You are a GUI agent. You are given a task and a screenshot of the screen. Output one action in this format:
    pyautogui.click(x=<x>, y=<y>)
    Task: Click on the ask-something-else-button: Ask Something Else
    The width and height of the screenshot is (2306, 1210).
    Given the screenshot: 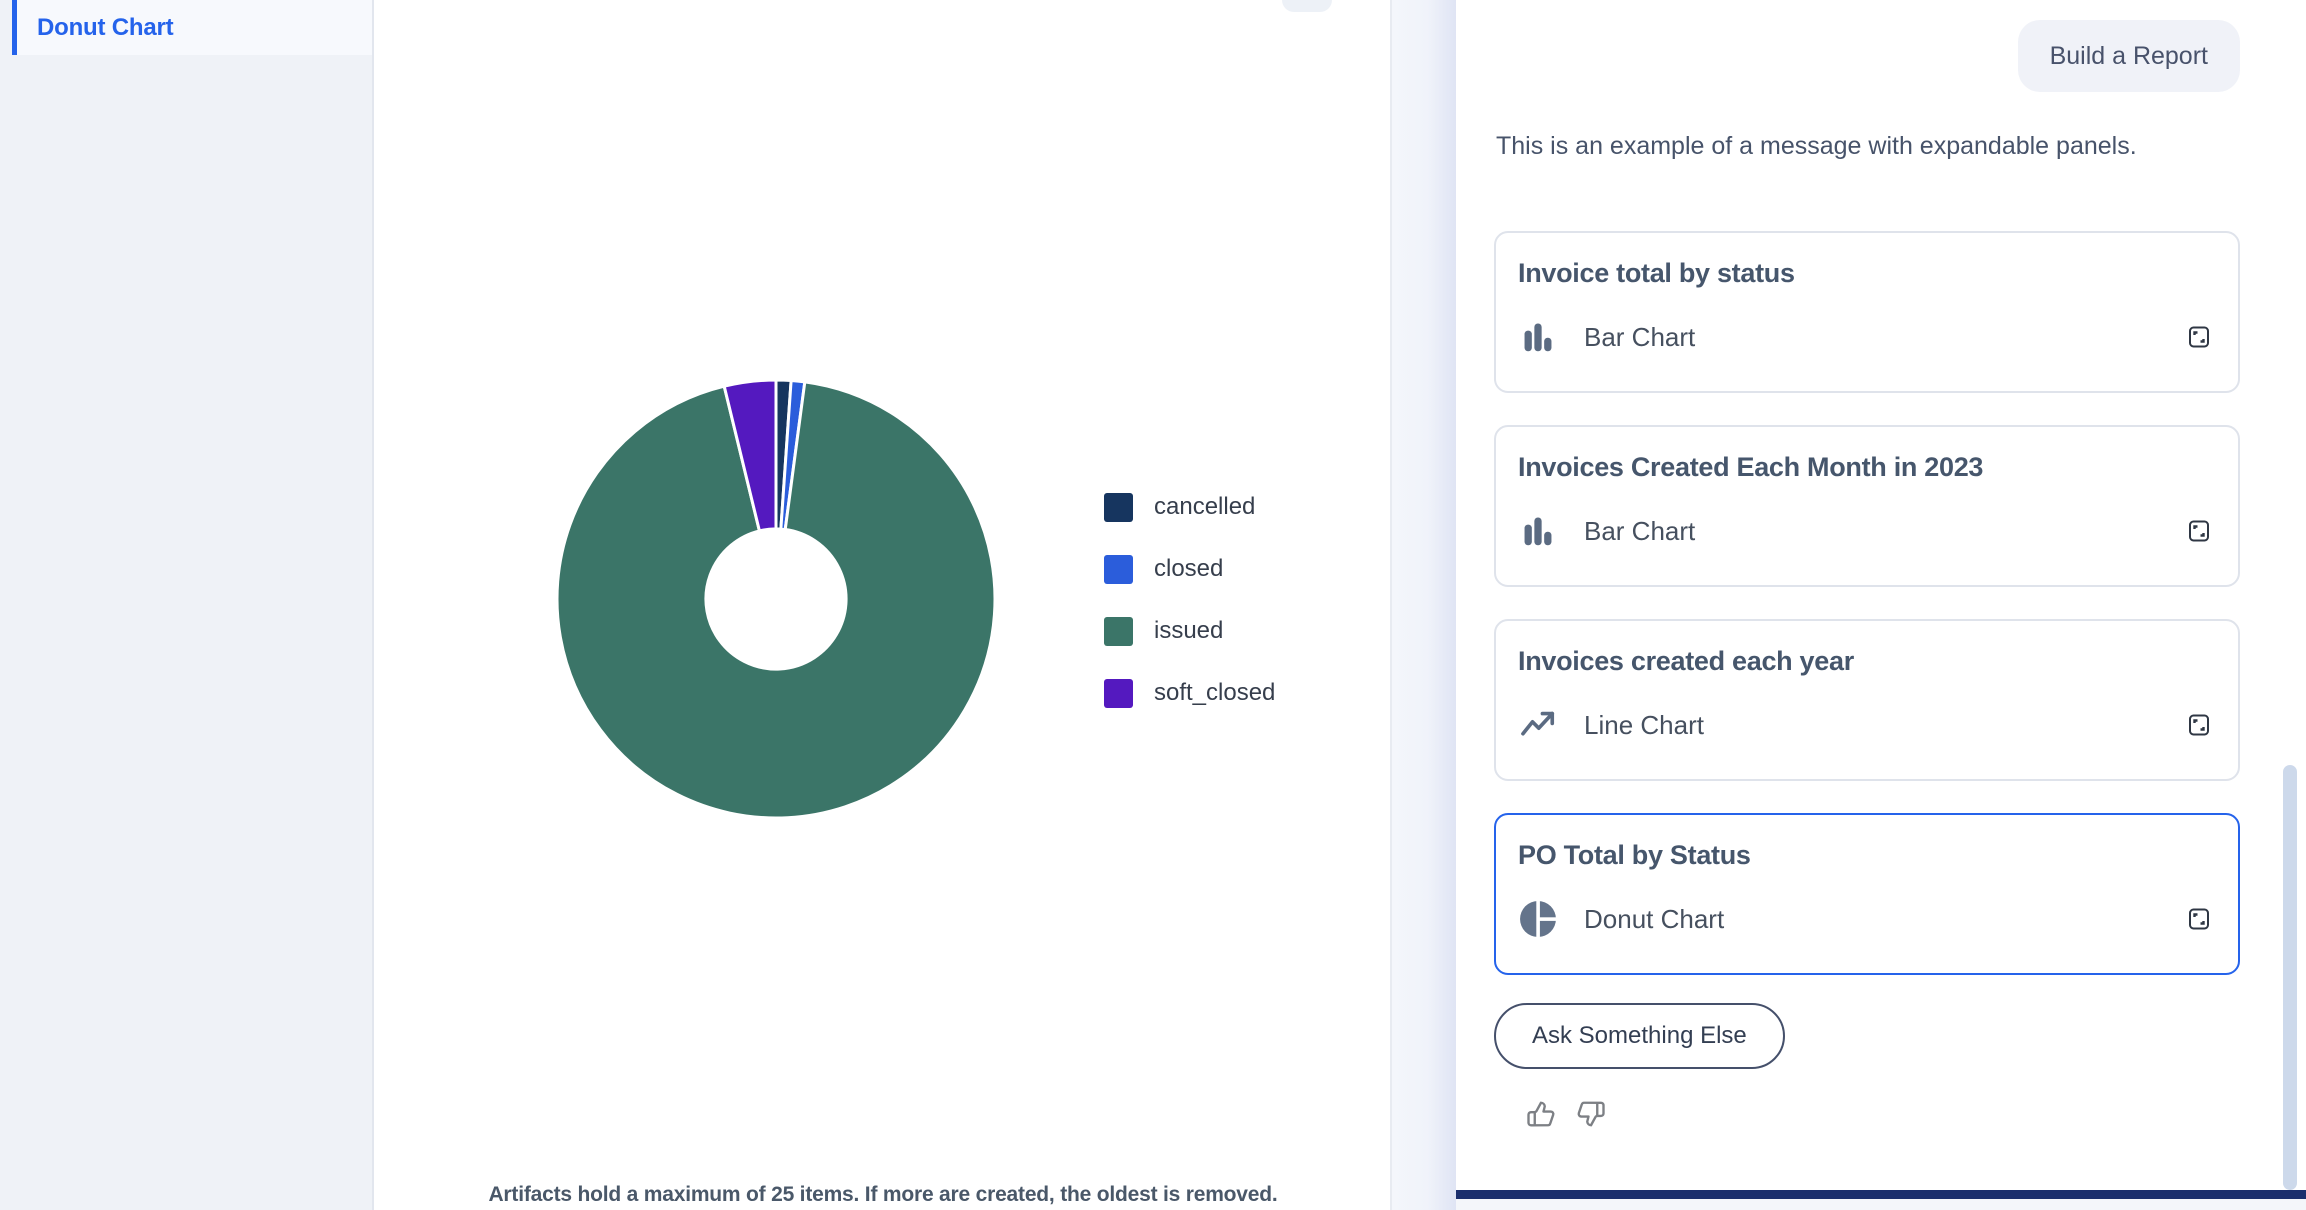 What is the action you would take?
    pyautogui.click(x=1639, y=1036)
    